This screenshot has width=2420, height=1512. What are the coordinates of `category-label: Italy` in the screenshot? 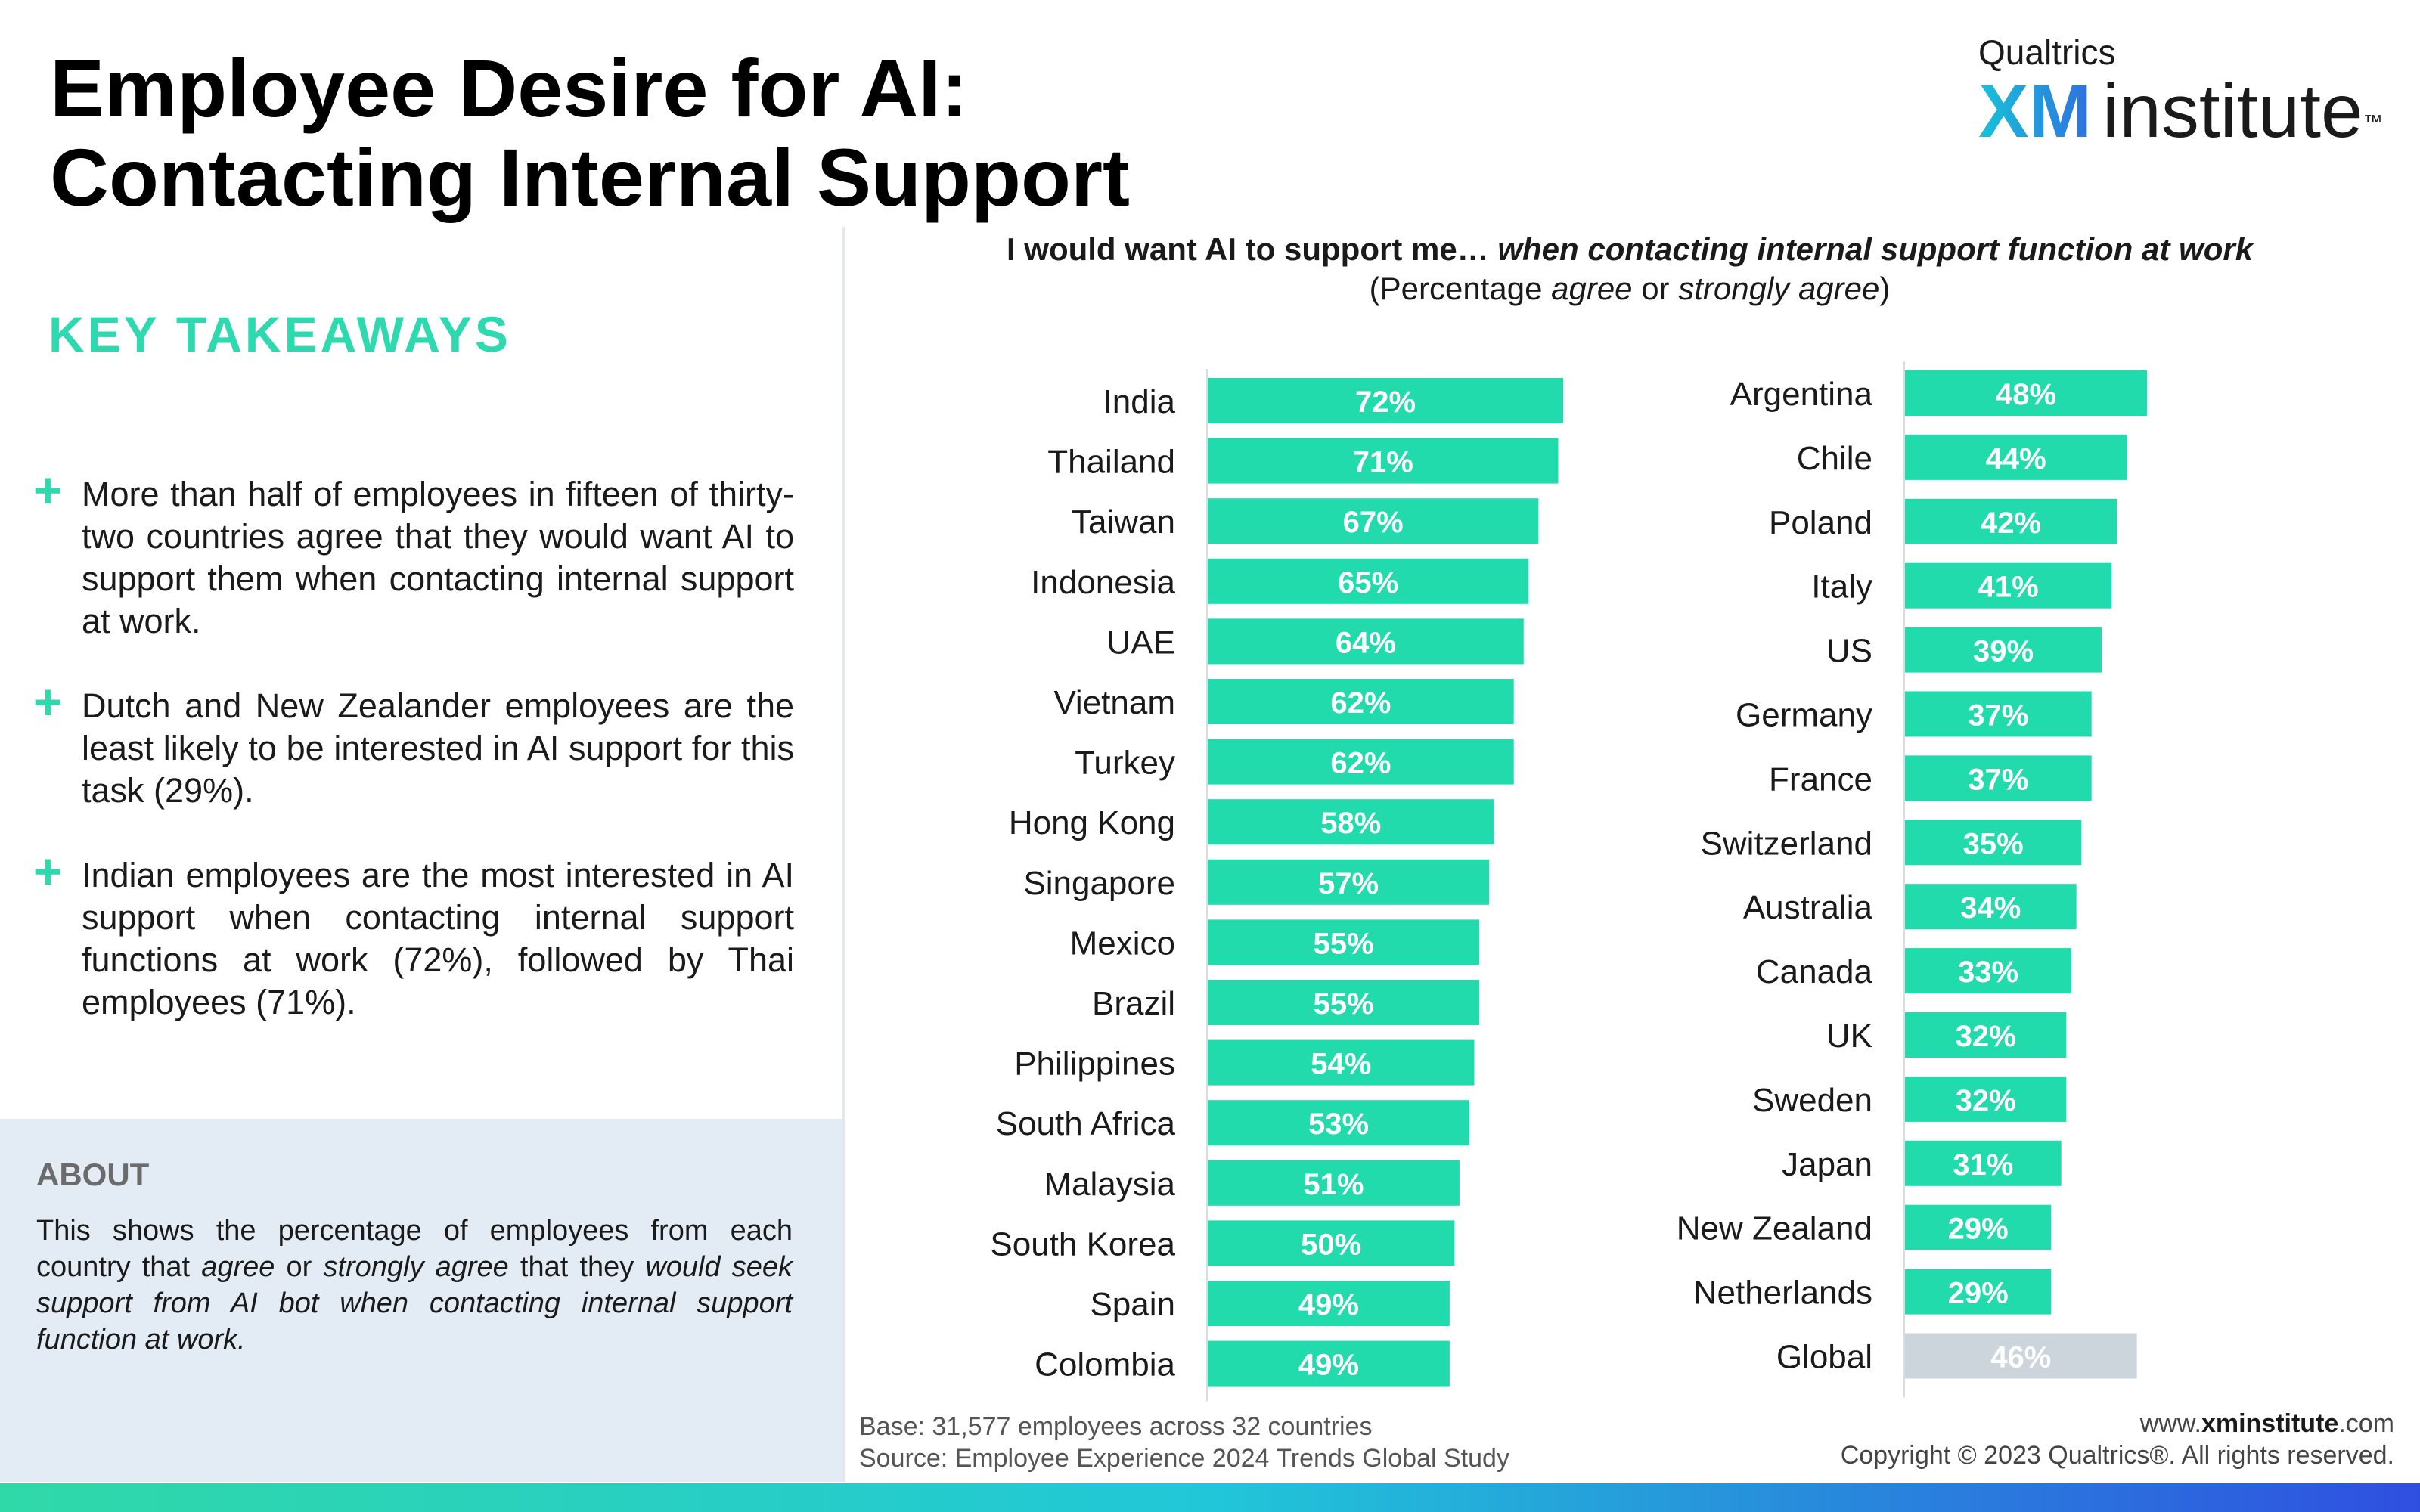 It's located at (1841, 587).